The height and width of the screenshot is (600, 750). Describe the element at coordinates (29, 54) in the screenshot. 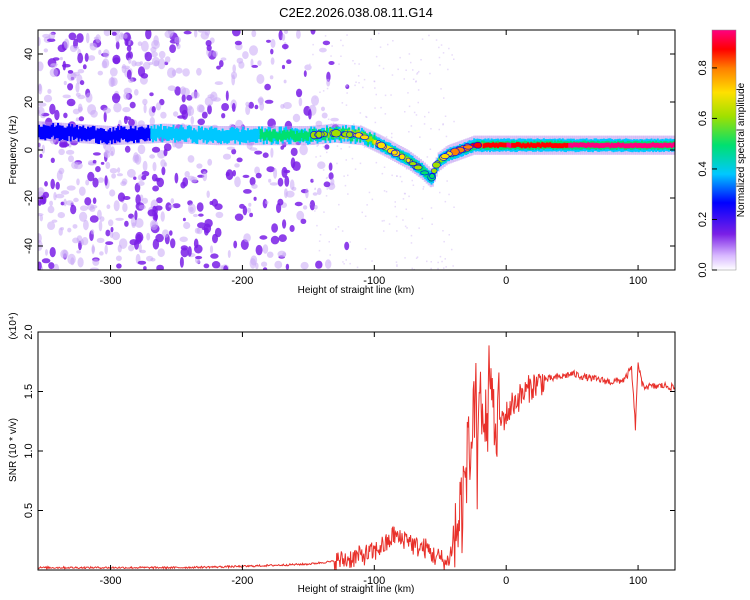

I see `y-tick-label: 40` at that location.